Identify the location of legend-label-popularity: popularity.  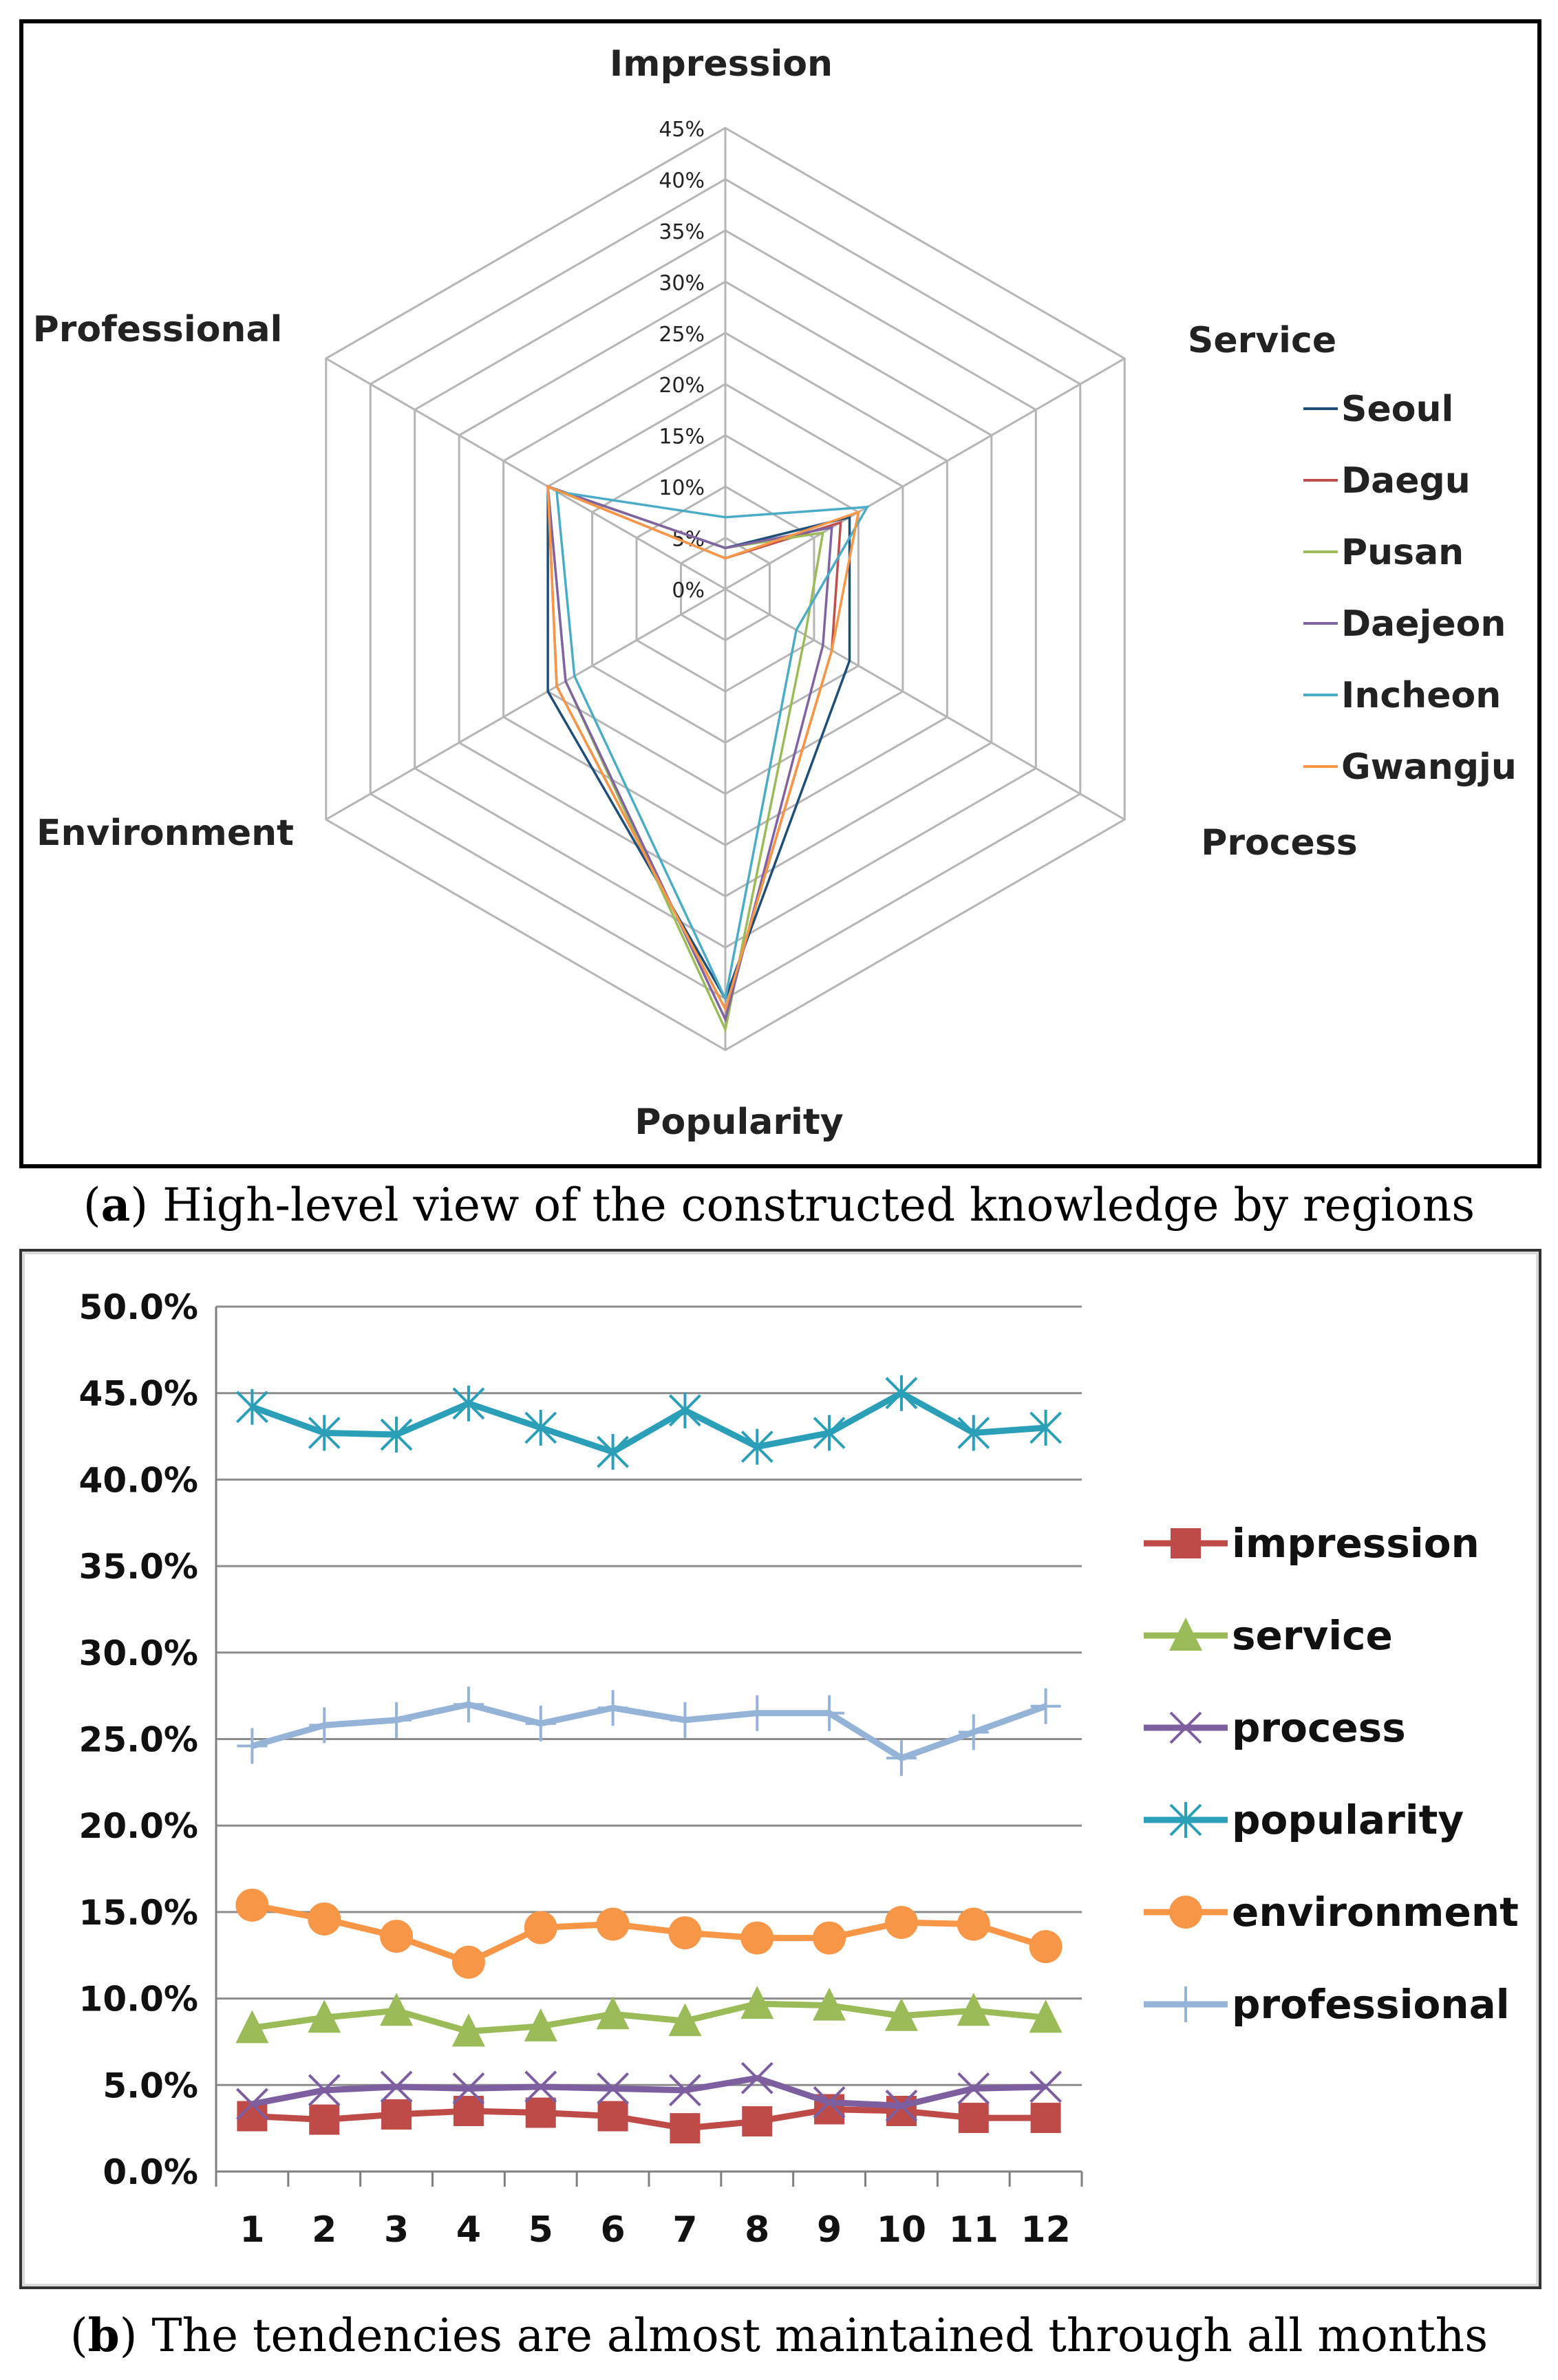
(1348, 1820).